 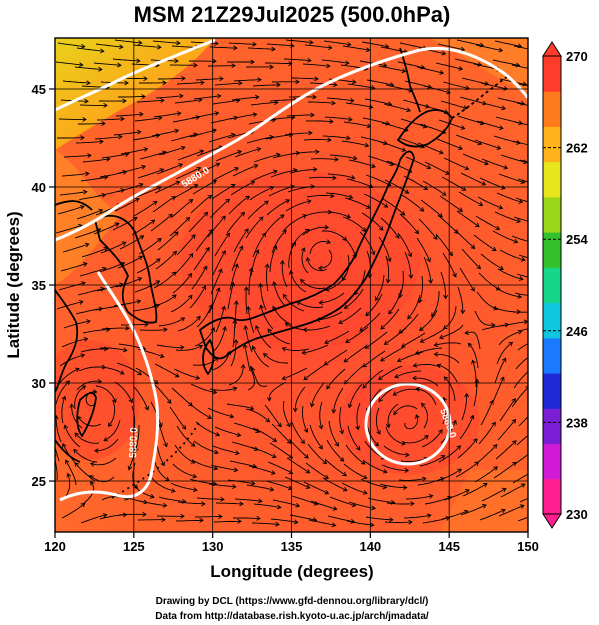 I want to click on colorbar-tick-label: 238, so click(x=577, y=422).